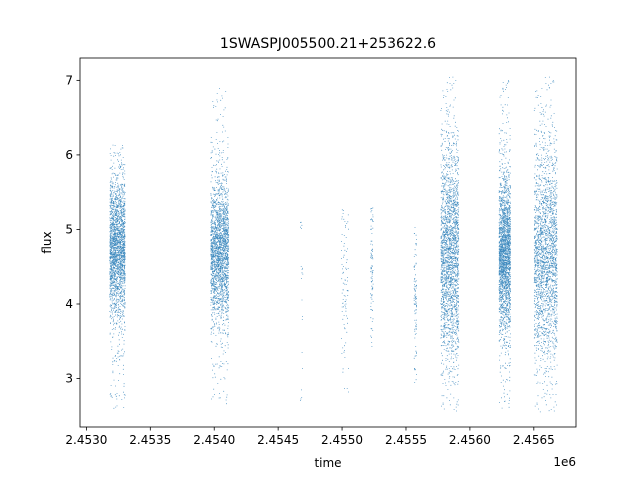 This screenshot has height=480, width=640. What do you see at coordinates (86, 440) in the screenshot?
I see `x-tick-label: 2.4530` at bounding box center [86, 440].